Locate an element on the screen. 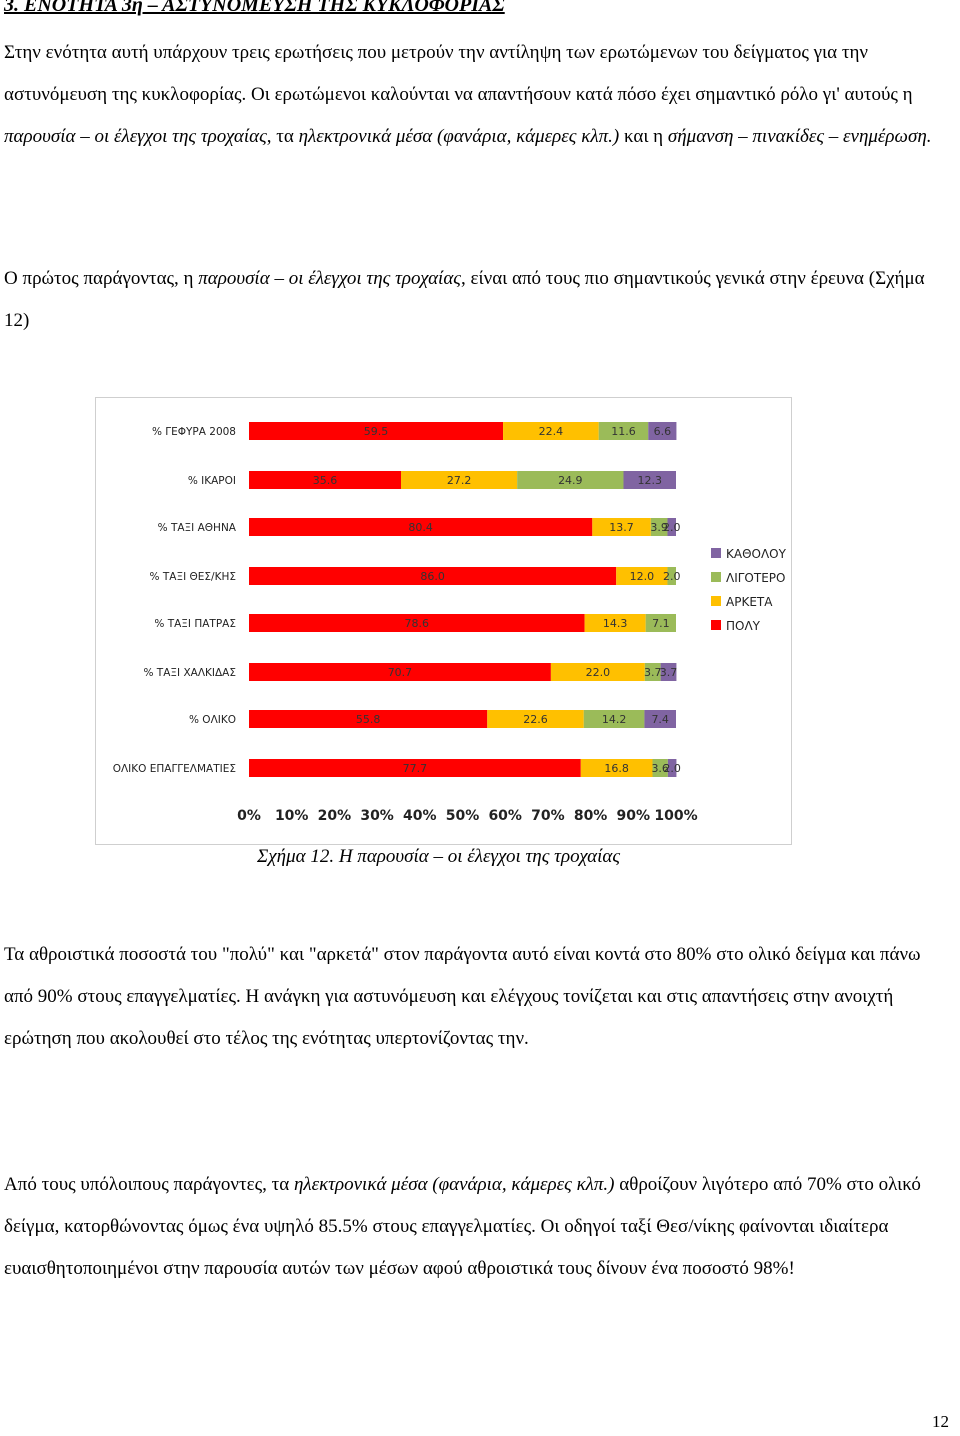 The width and height of the screenshot is (960, 1436). data-label: 6.6 is located at coordinates (663, 431).